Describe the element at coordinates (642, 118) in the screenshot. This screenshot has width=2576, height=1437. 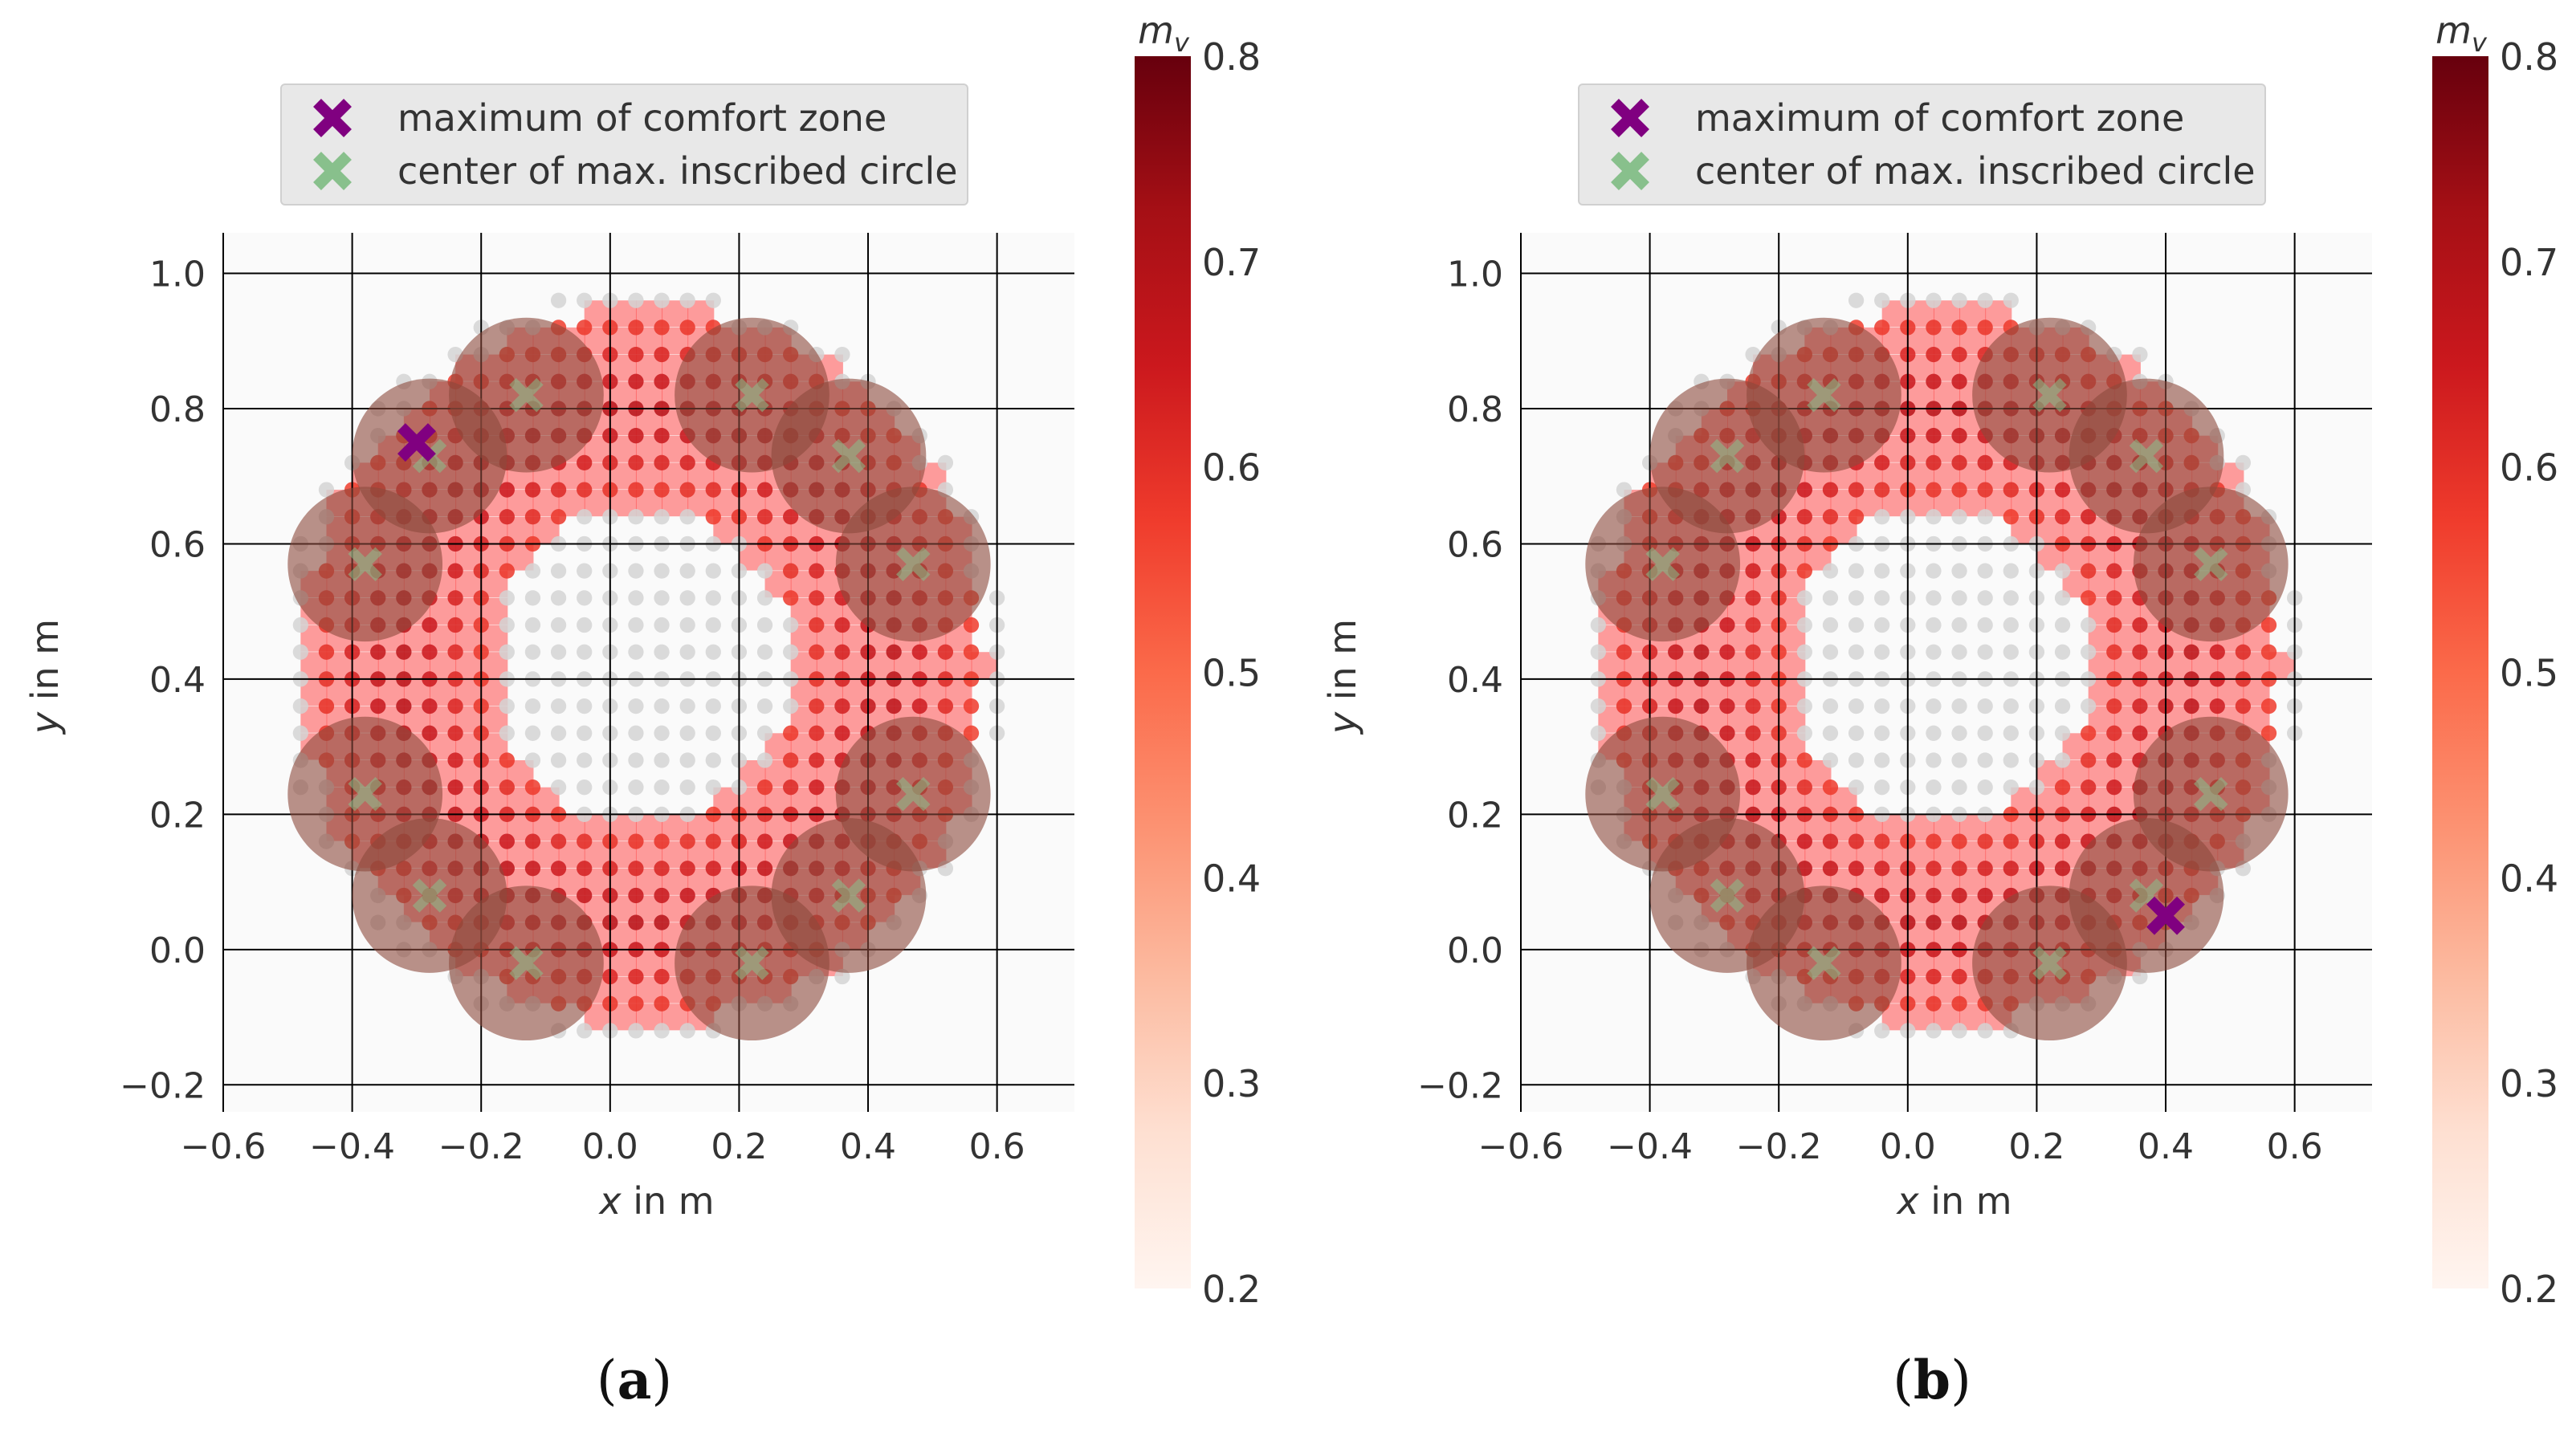
I see `legend-label-comfort-max: maximum of comfort zone` at that location.